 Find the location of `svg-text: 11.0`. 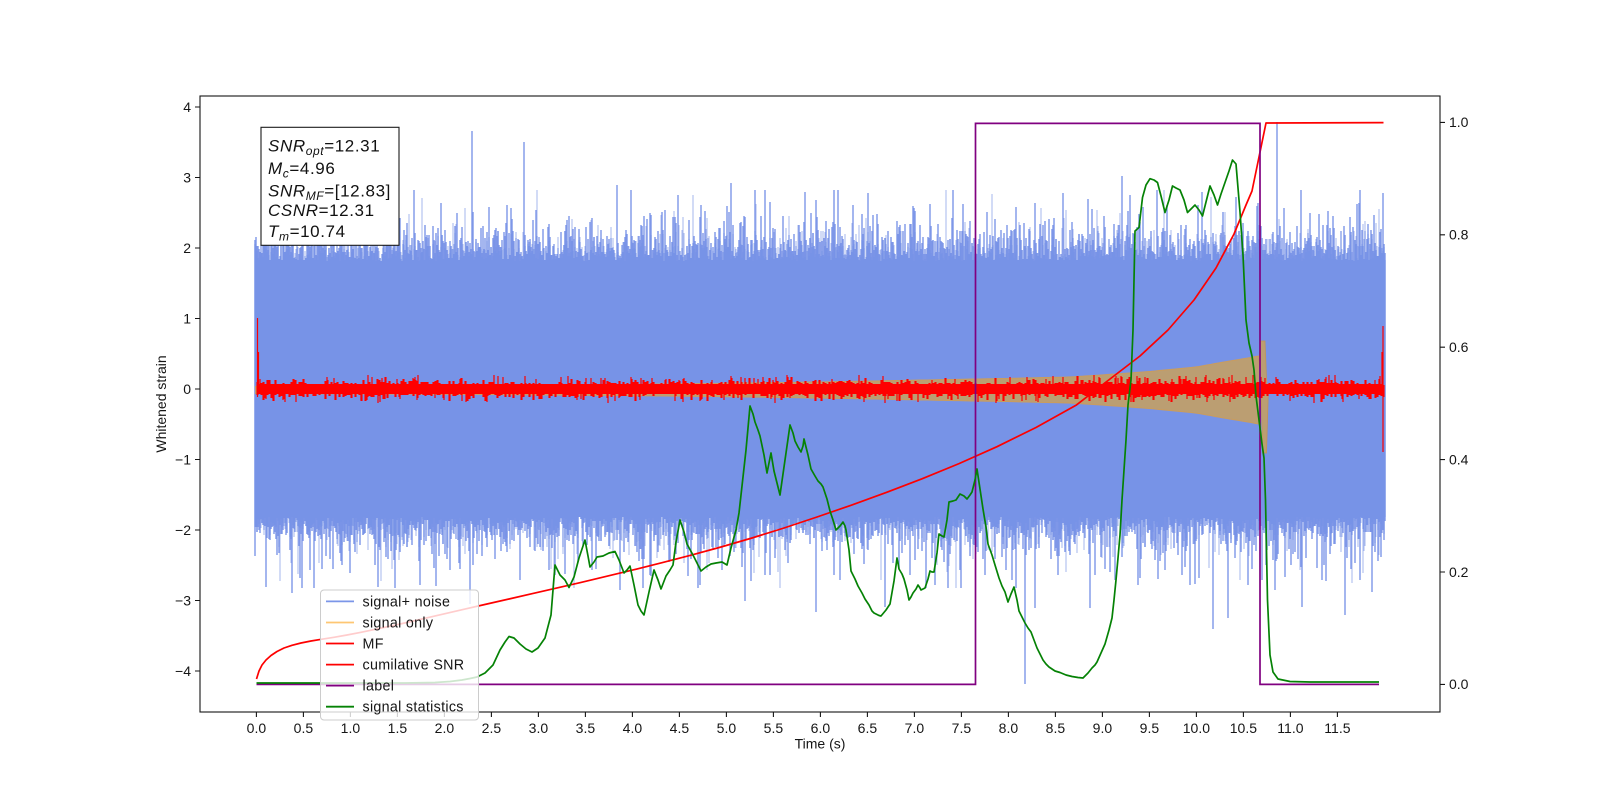

svg-text: 11.0 is located at coordinates (1290, 728).